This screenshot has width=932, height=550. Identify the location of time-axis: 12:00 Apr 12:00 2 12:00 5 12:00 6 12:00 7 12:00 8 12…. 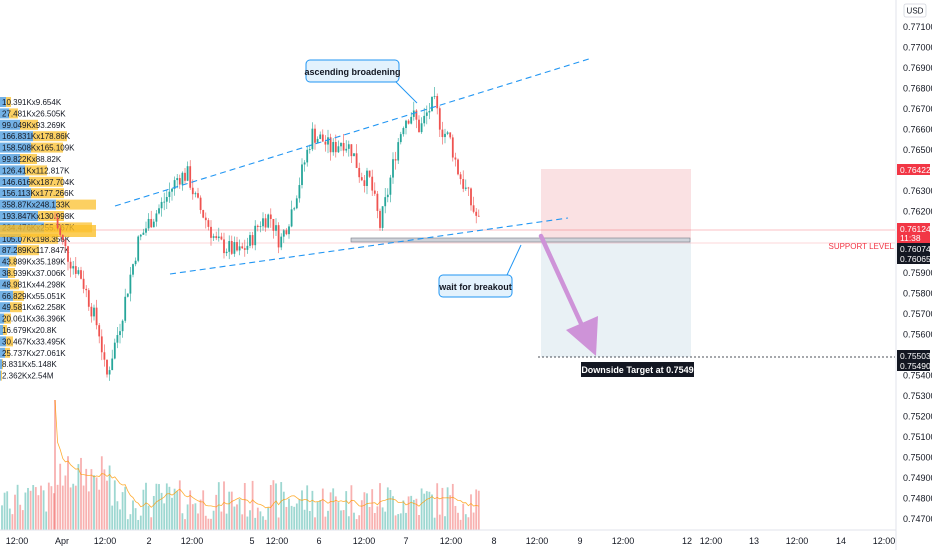
(451, 541).